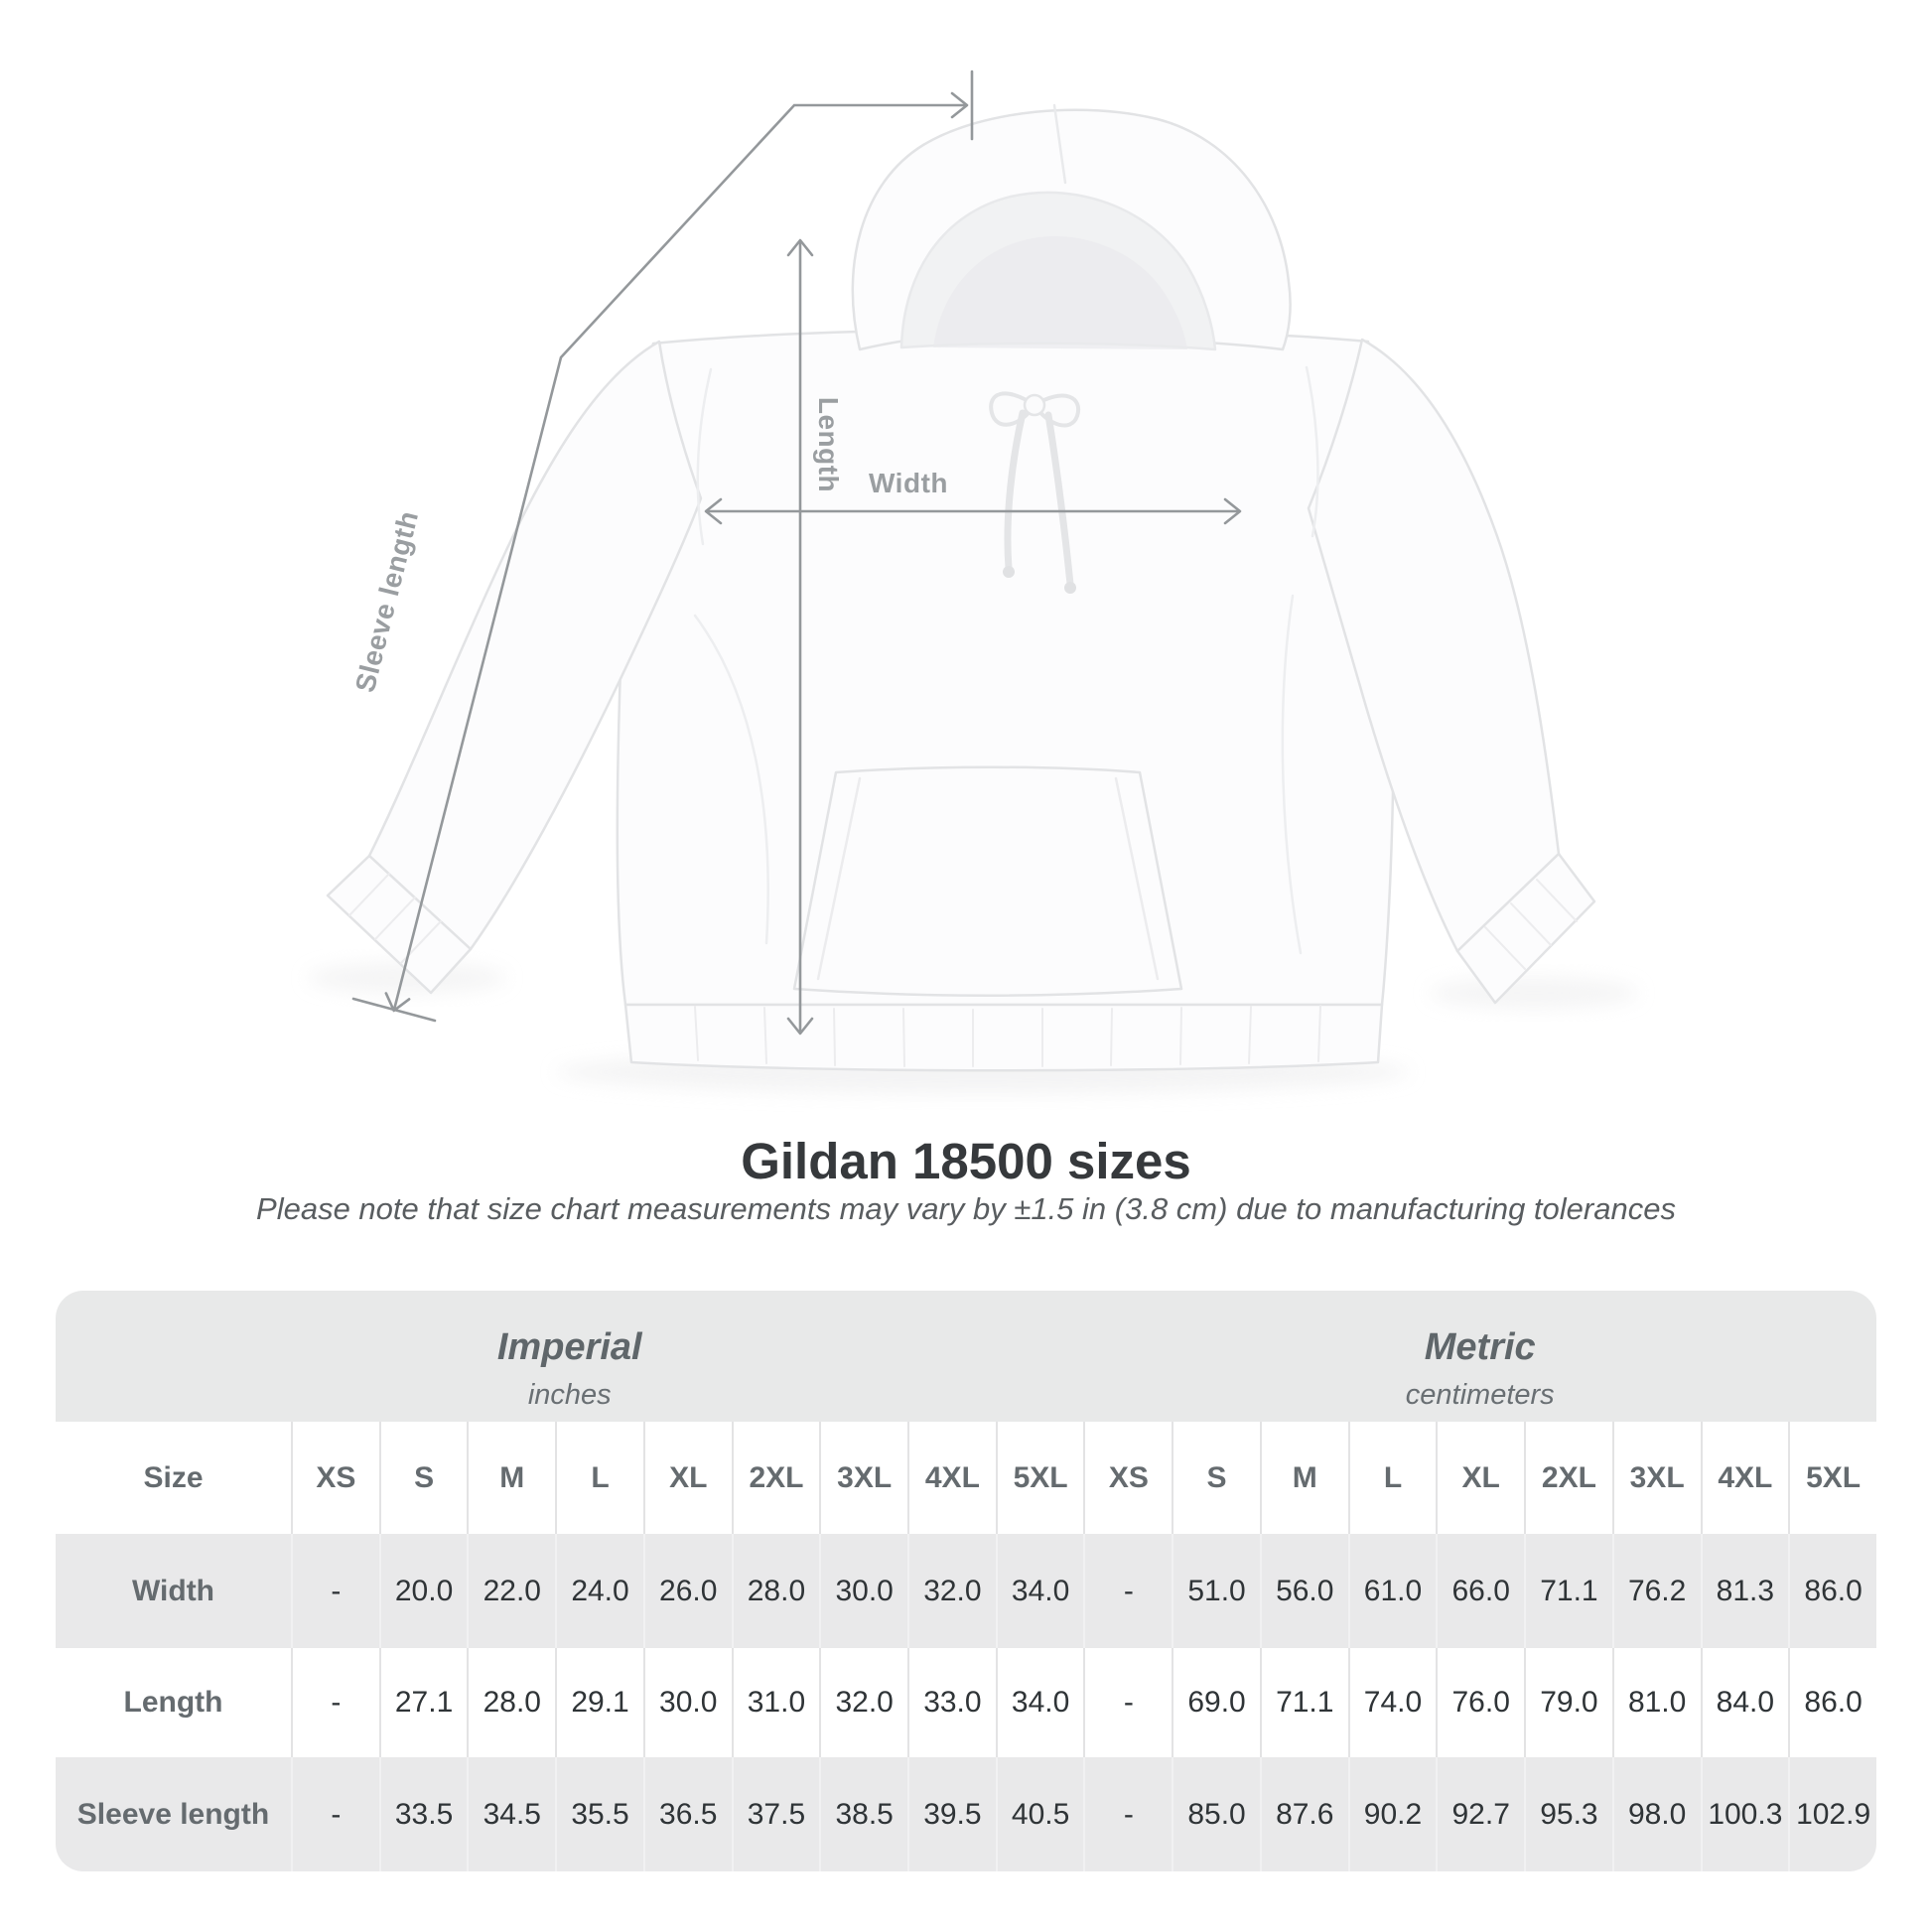 The height and width of the screenshot is (1932, 1932). I want to click on table-cell: 95.3, so click(1568, 1814).